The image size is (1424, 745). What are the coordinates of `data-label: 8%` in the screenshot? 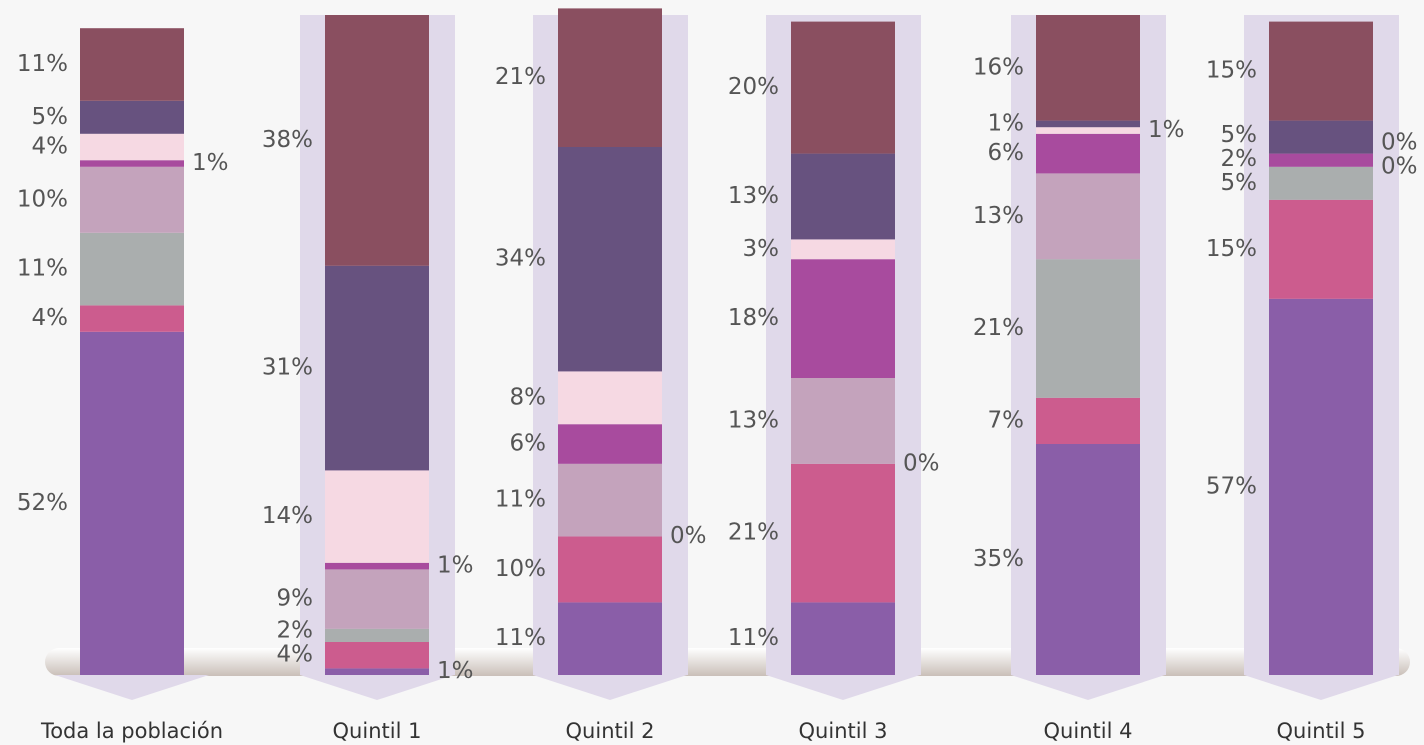 It's located at (528, 397).